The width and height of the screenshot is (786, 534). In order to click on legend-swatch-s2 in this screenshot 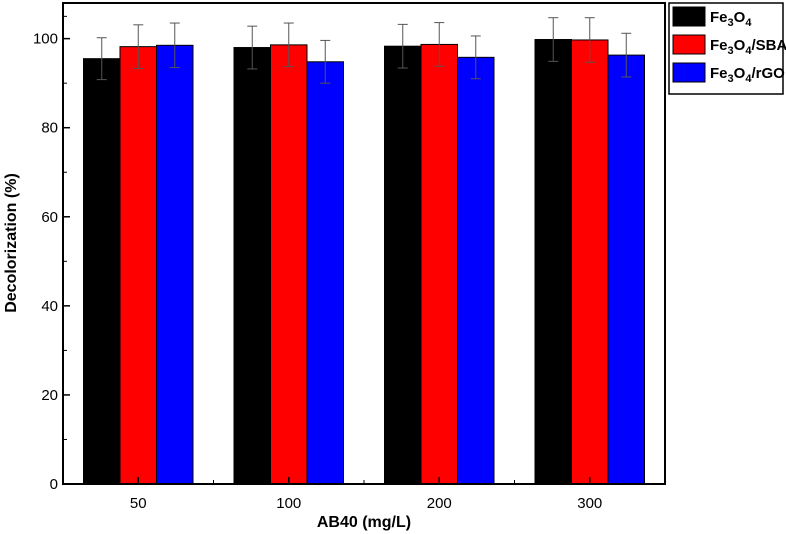, I will do `click(689, 72)`.